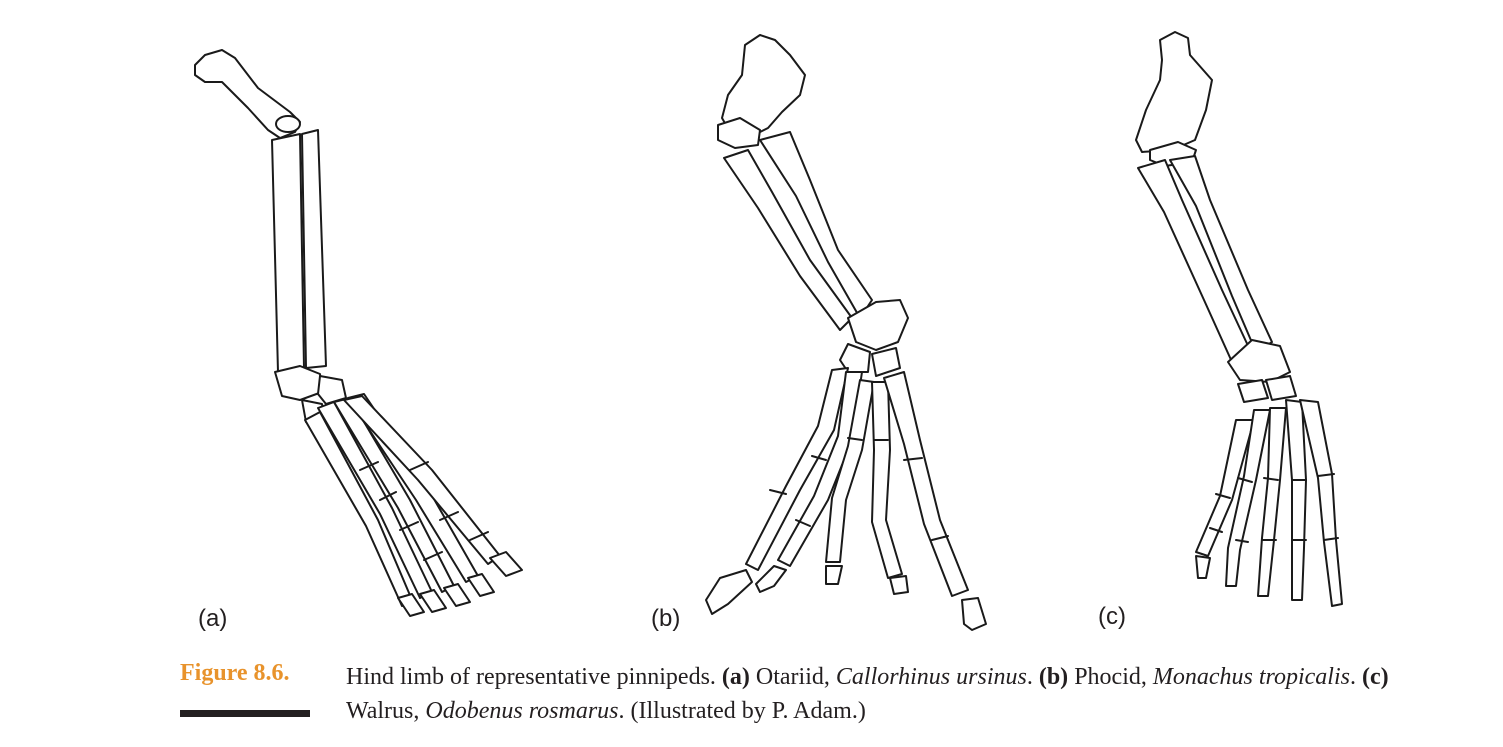 The image size is (1503, 747). I want to click on tibia-a, so click(288, 253).